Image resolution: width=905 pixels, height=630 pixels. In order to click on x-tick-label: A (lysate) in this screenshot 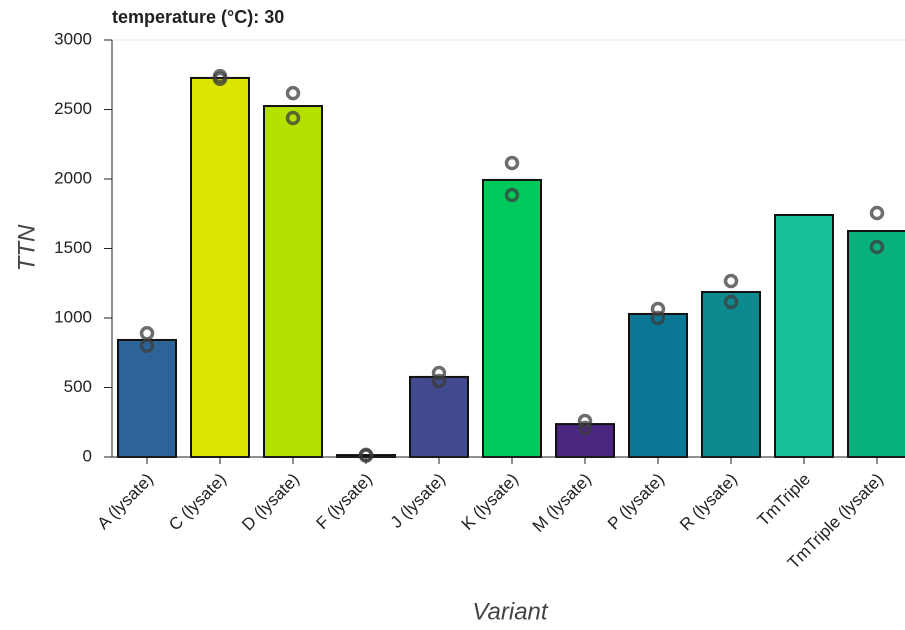, I will do `click(125, 502)`.